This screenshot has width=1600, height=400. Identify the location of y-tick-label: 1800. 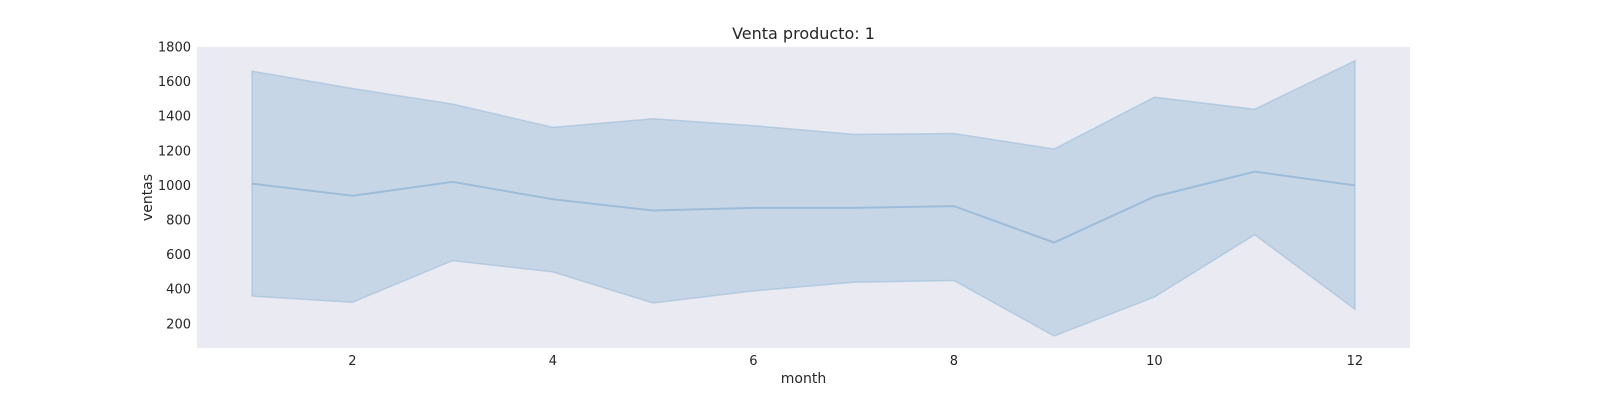
(174, 48).